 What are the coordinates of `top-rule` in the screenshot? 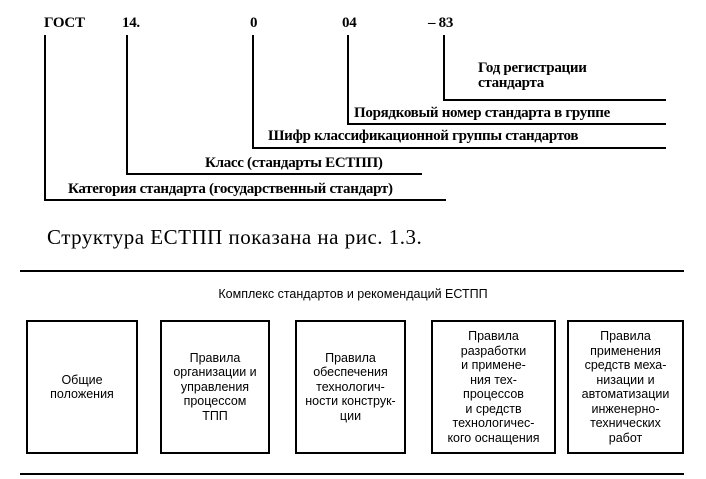 It's located at (352, 271).